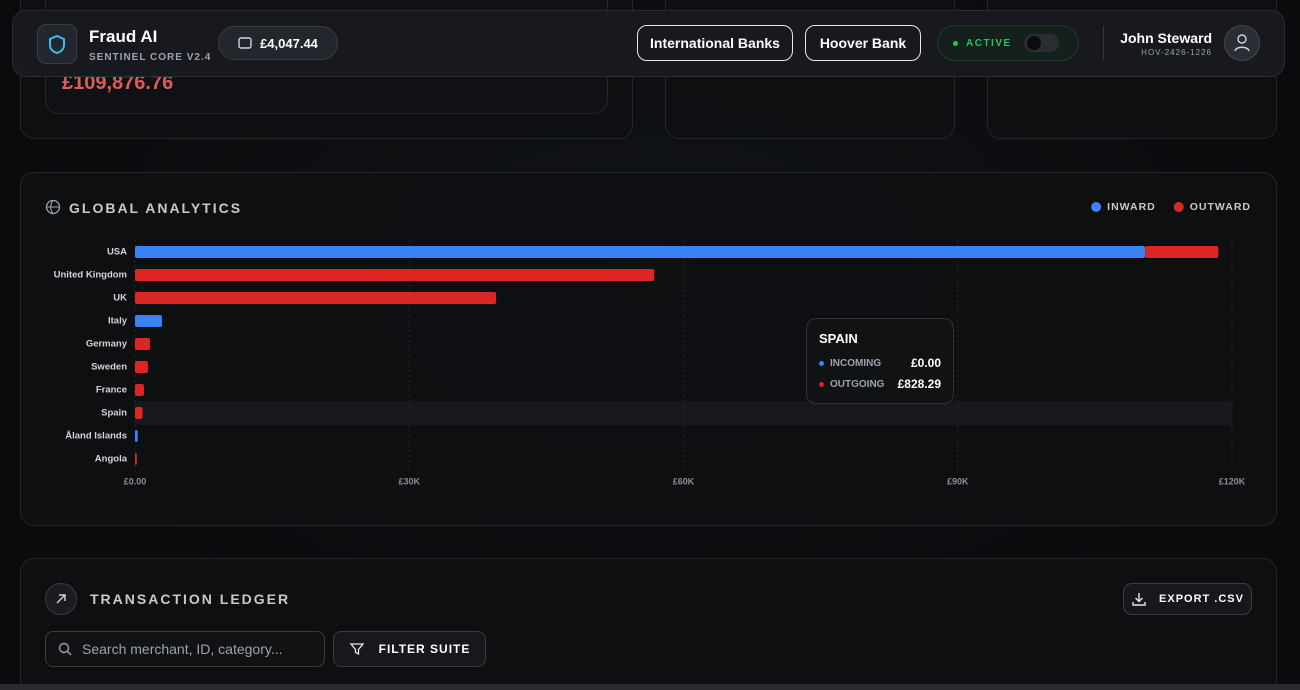 This screenshot has width=1300, height=690. I want to click on x-tick-label: £30K, so click(409, 481).